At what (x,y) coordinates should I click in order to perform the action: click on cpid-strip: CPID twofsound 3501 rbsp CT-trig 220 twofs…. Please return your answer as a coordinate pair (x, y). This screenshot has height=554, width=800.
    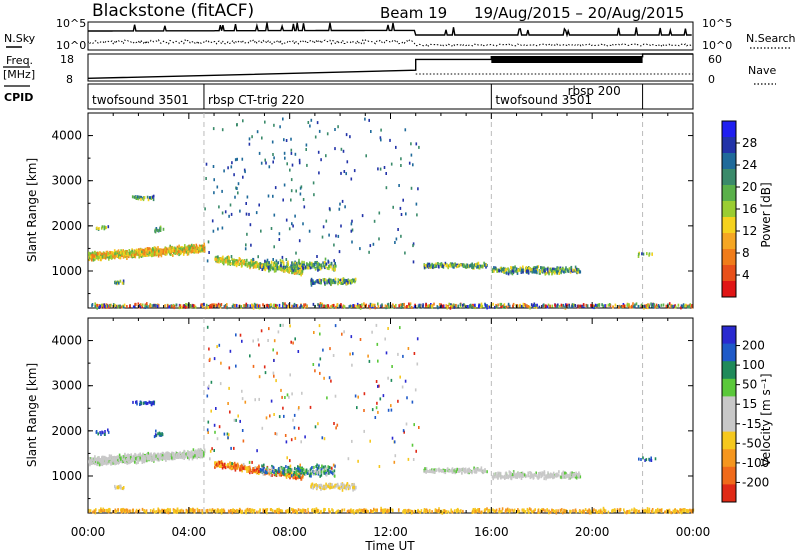
    Looking at the image, I should click on (349, 96).